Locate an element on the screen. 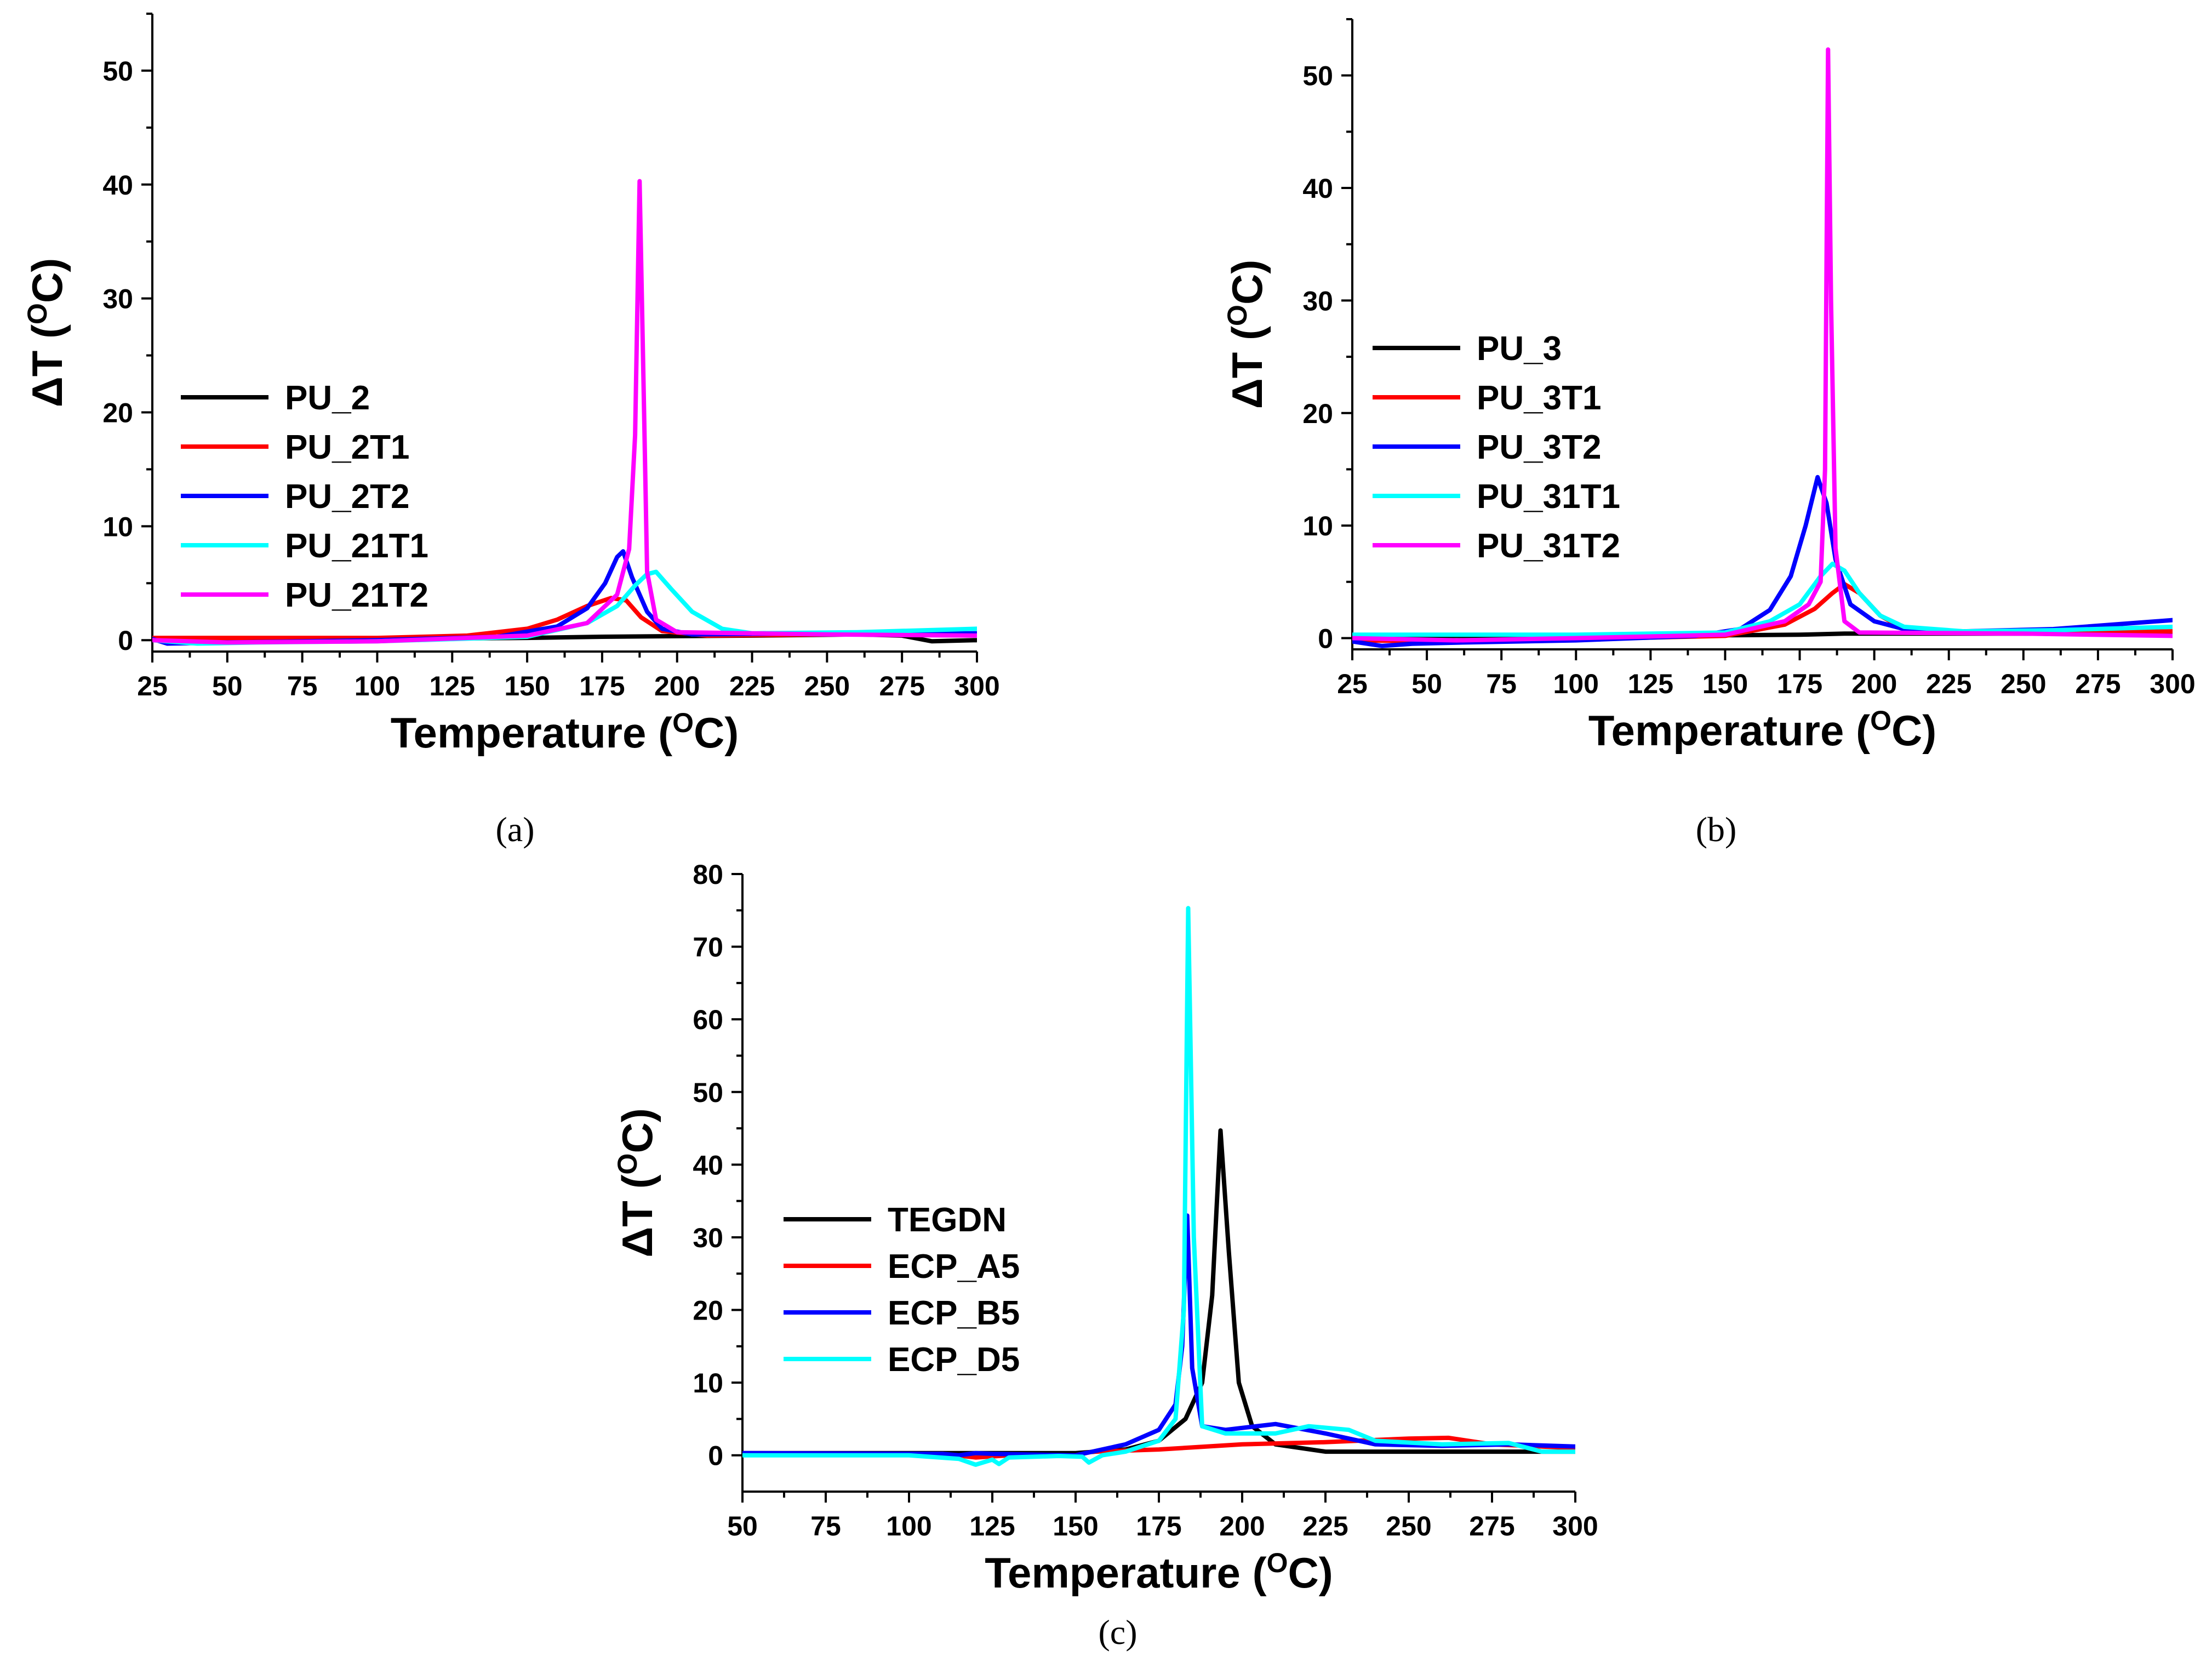 This screenshot has height=1656, width=2212. panel-caption: (c) is located at coordinates (1117, 1632).